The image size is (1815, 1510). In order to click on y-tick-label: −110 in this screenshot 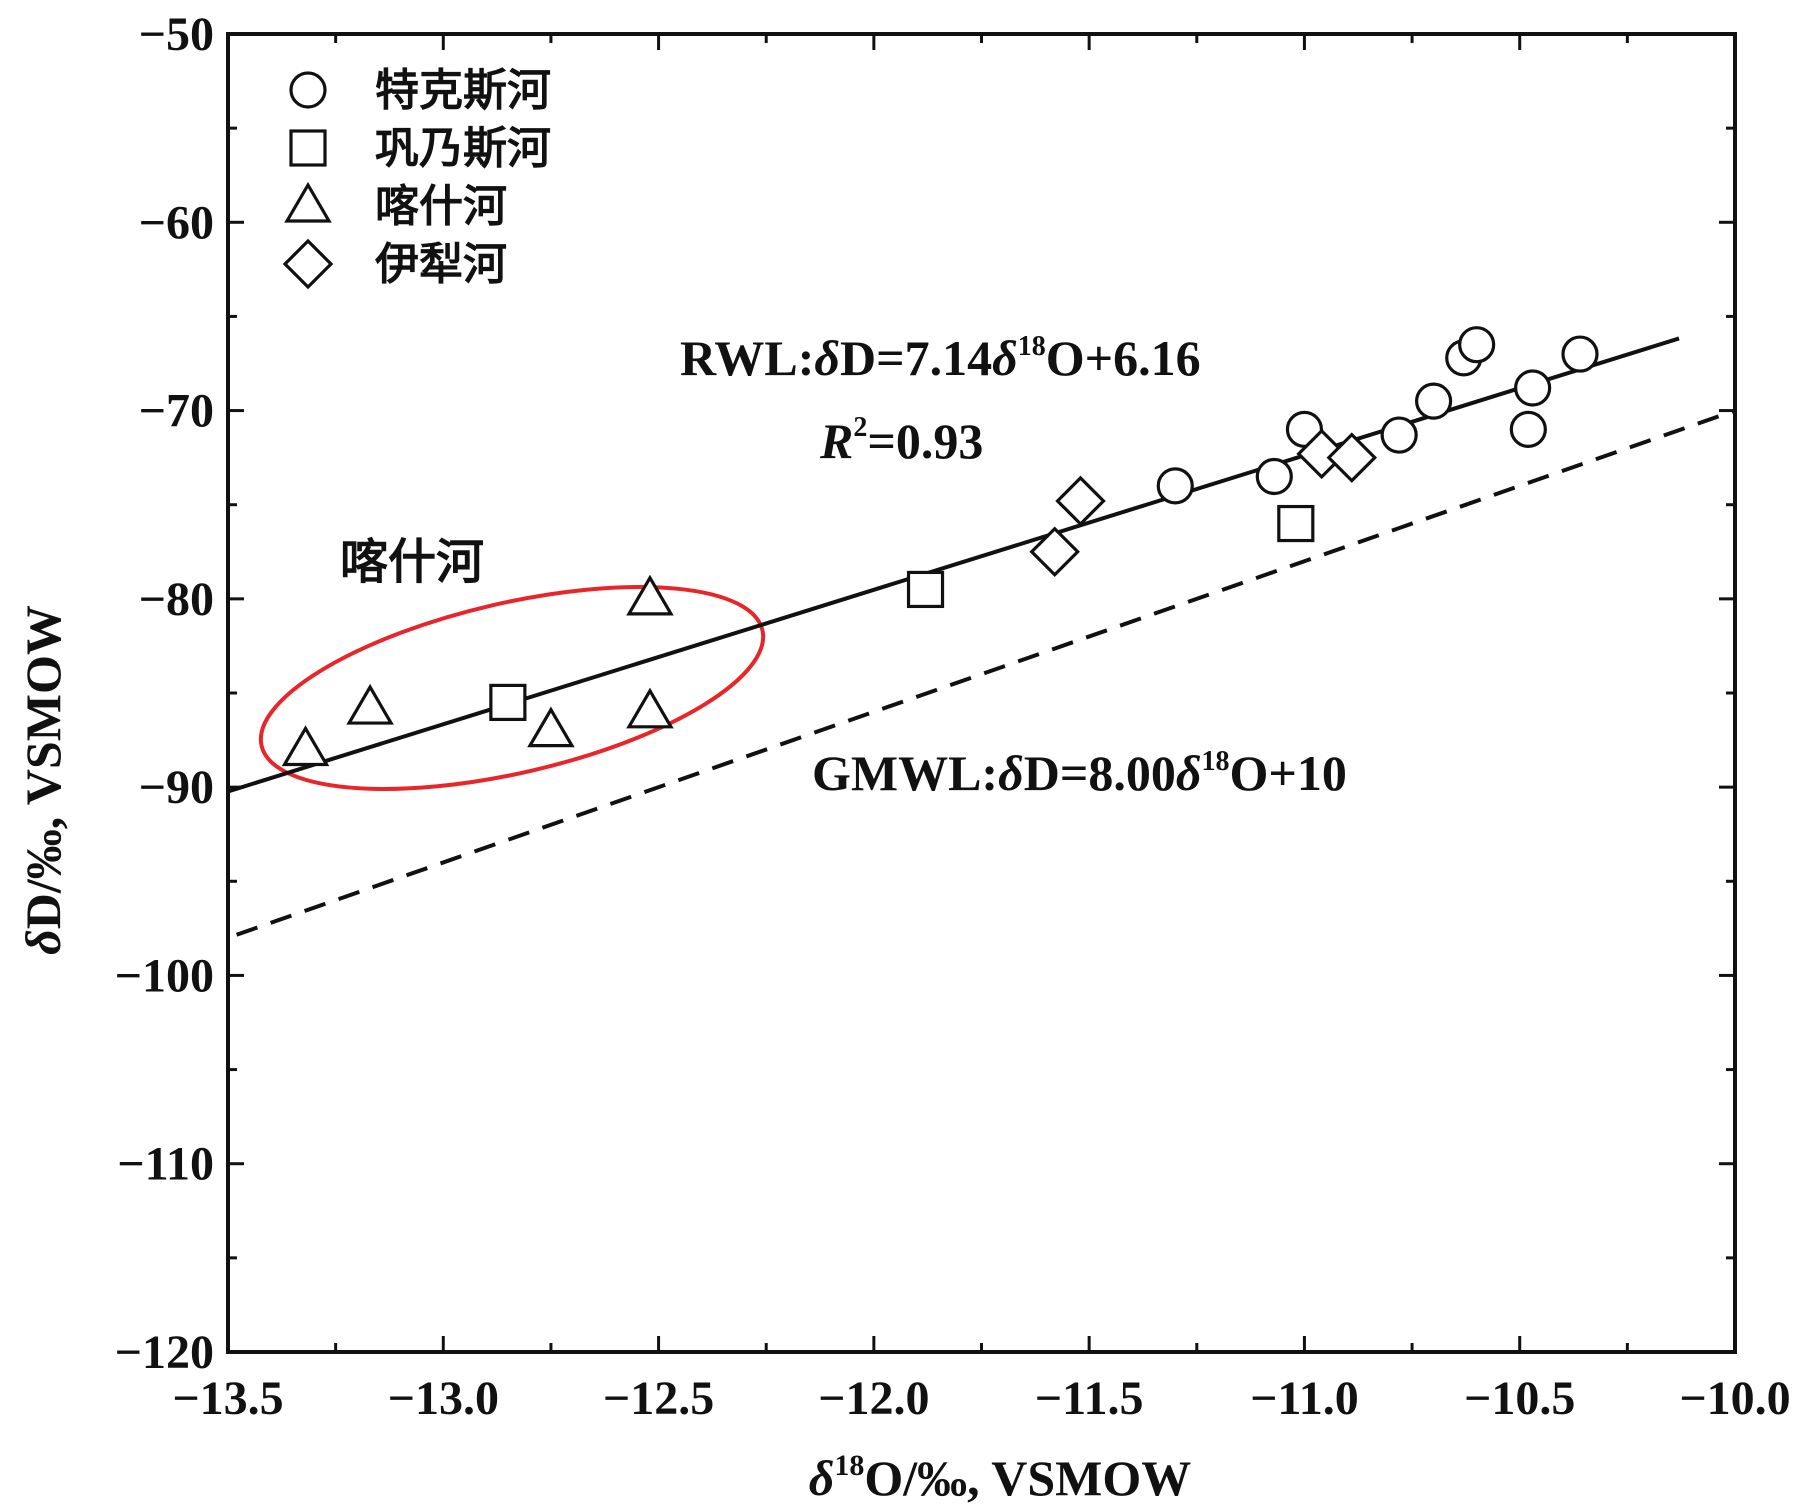, I will do `click(165, 1164)`.